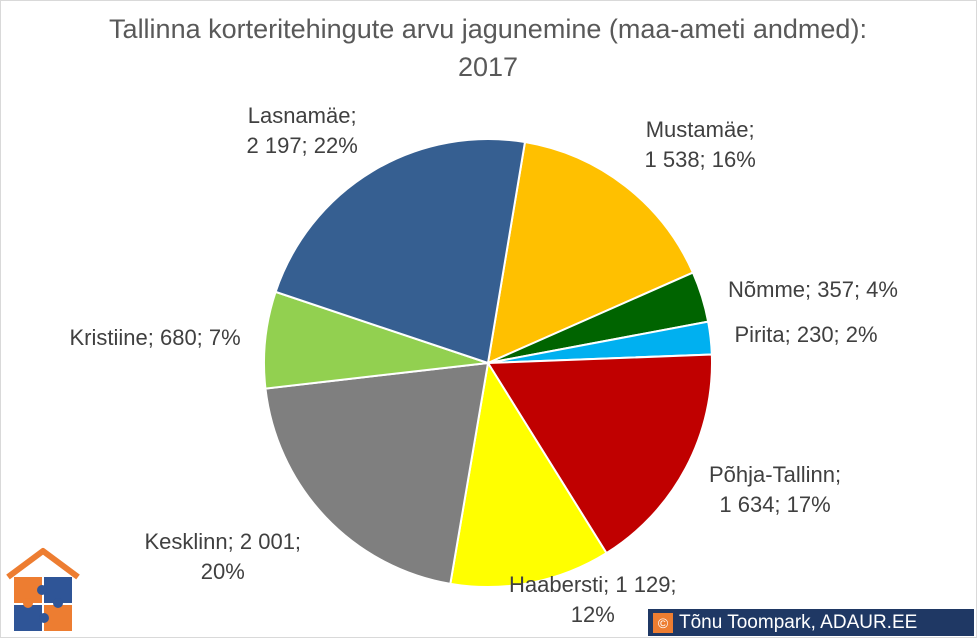  Describe the element at coordinates (223, 557) in the screenshot. I see `slice-label-kesklinn: Kesklinn; 2 001; 20%` at that location.